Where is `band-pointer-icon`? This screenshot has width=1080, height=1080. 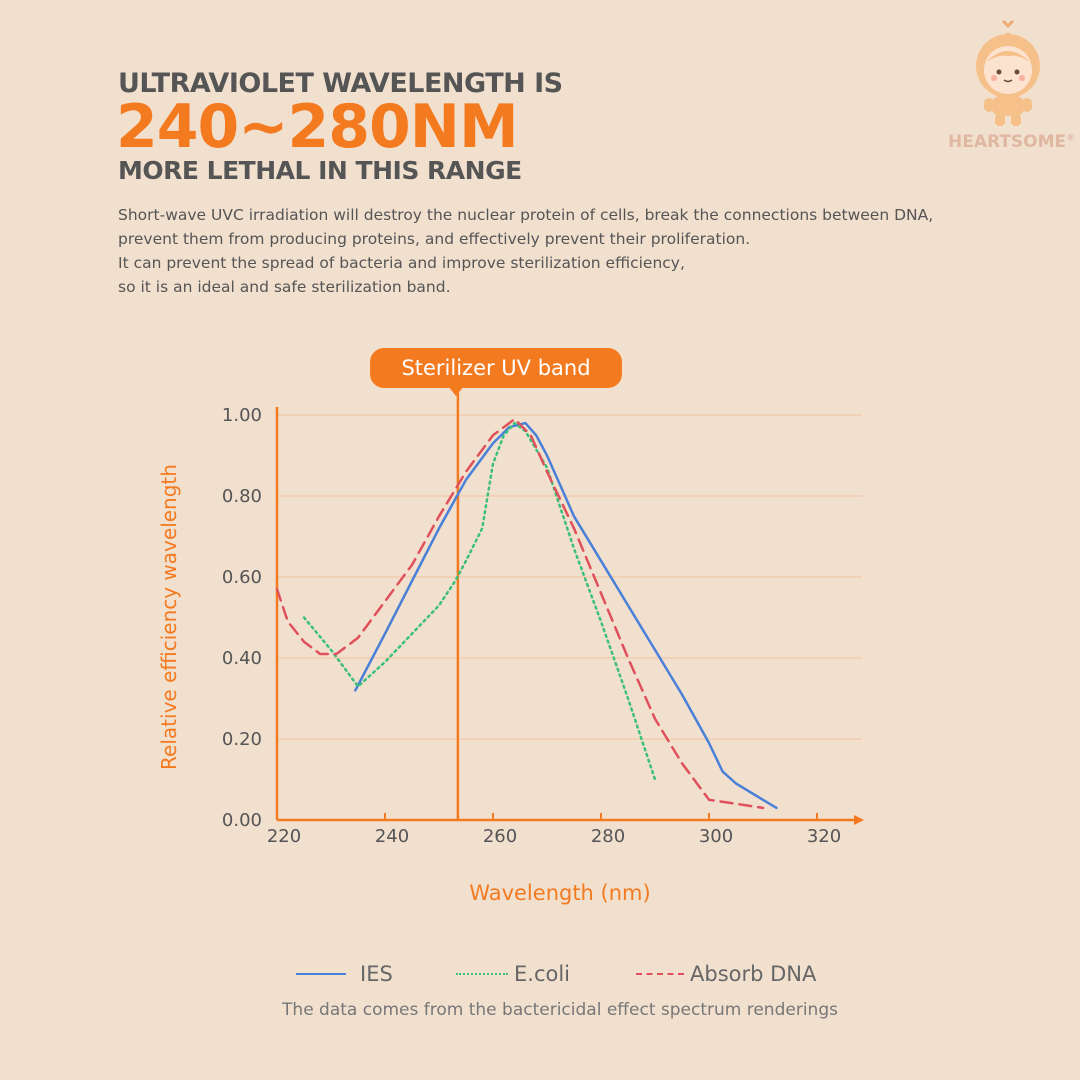 band-pointer-icon is located at coordinates (456, 391).